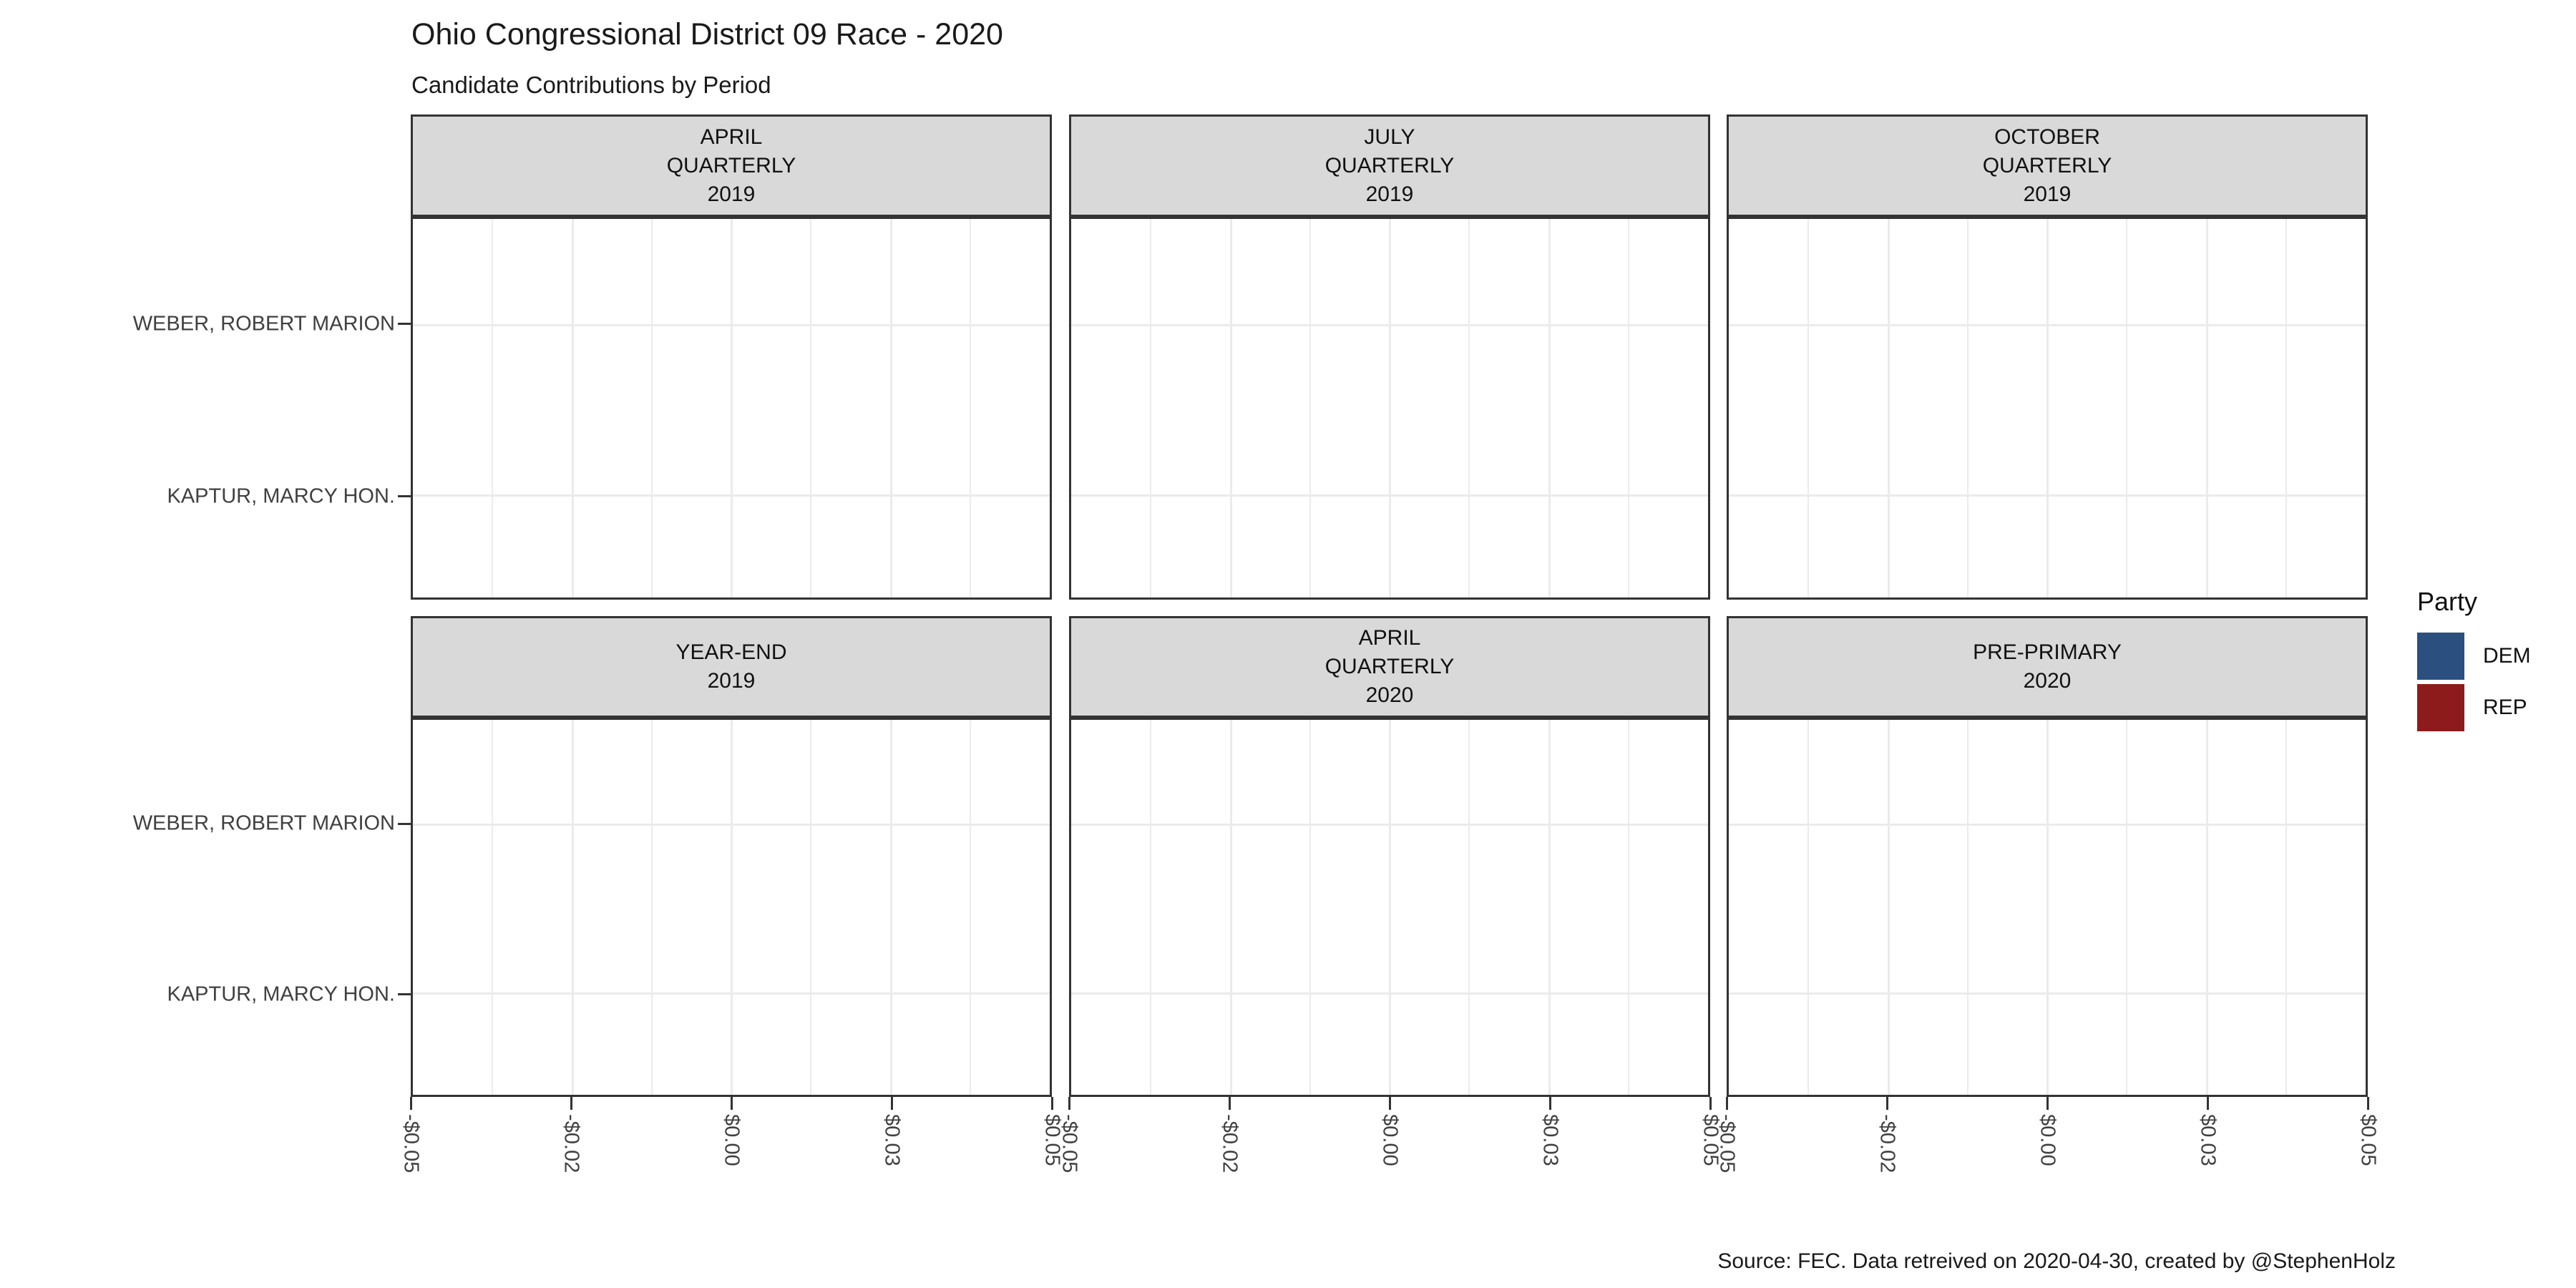 The image size is (2576, 1288). What do you see at coordinates (2474, 661) in the screenshot?
I see `legend: Party DEM REP` at bounding box center [2474, 661].